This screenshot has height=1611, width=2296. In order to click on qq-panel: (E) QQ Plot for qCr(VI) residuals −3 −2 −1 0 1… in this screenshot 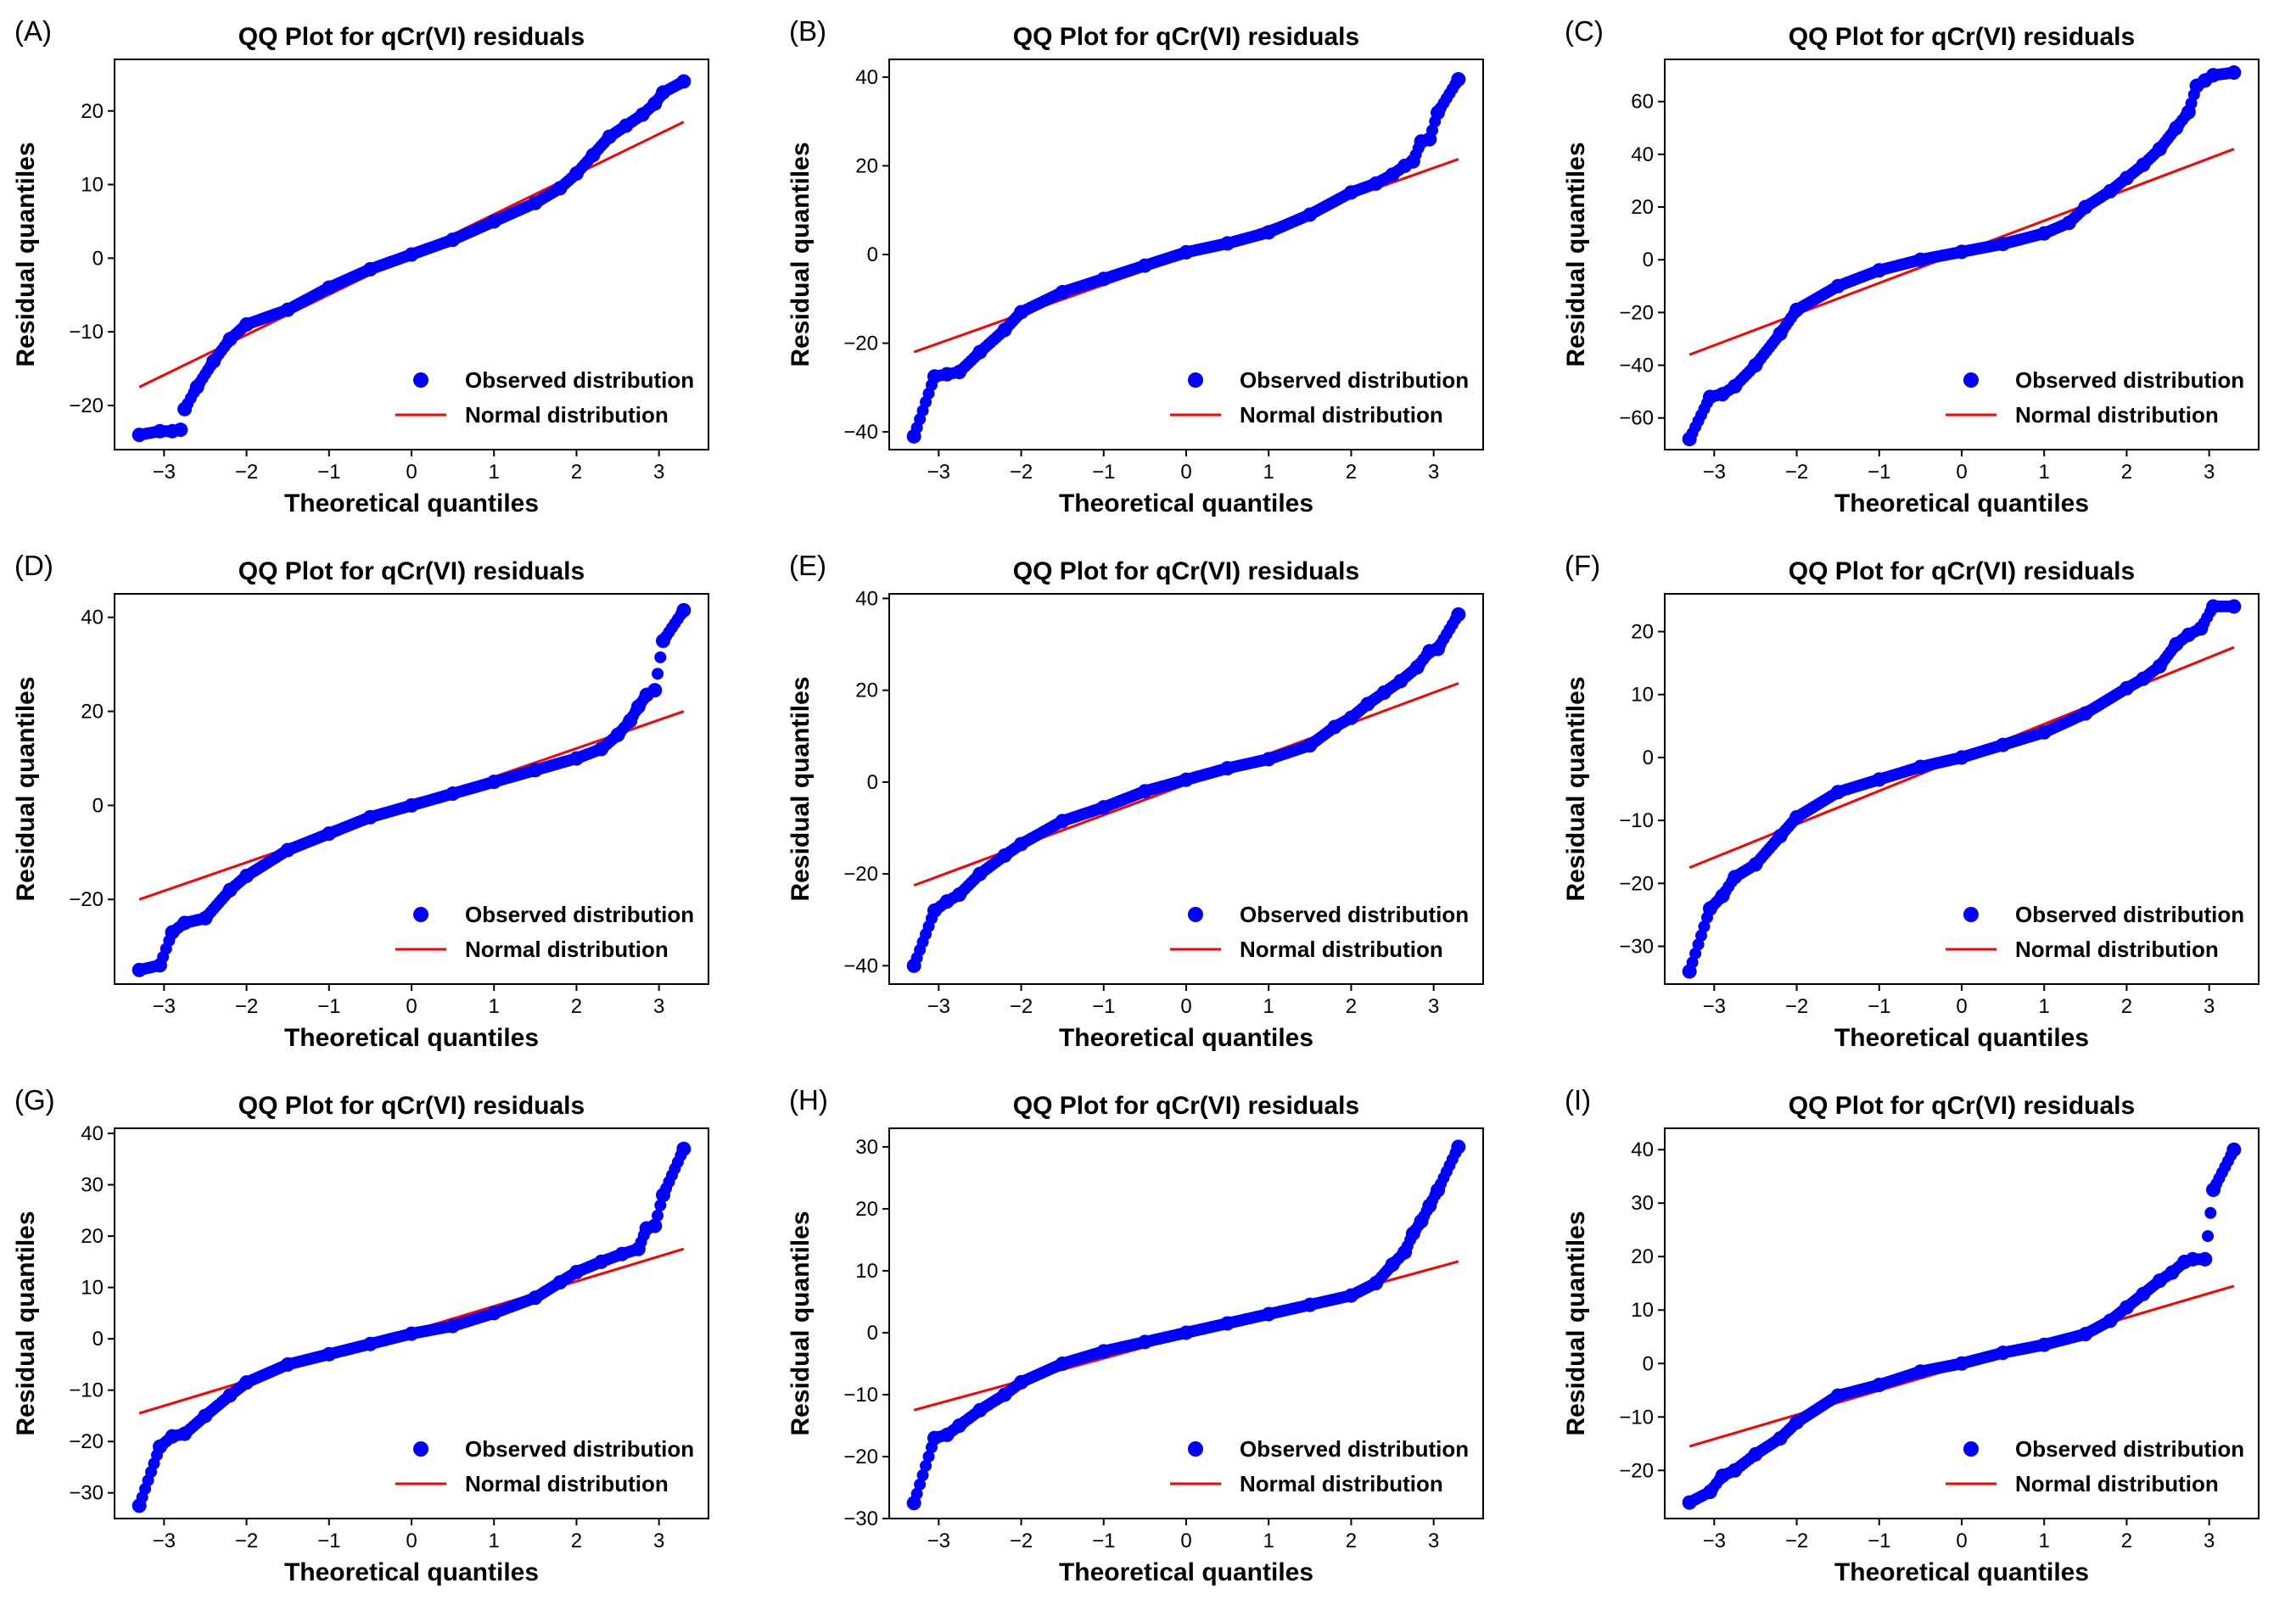, I will do `click(1135, 801)`.